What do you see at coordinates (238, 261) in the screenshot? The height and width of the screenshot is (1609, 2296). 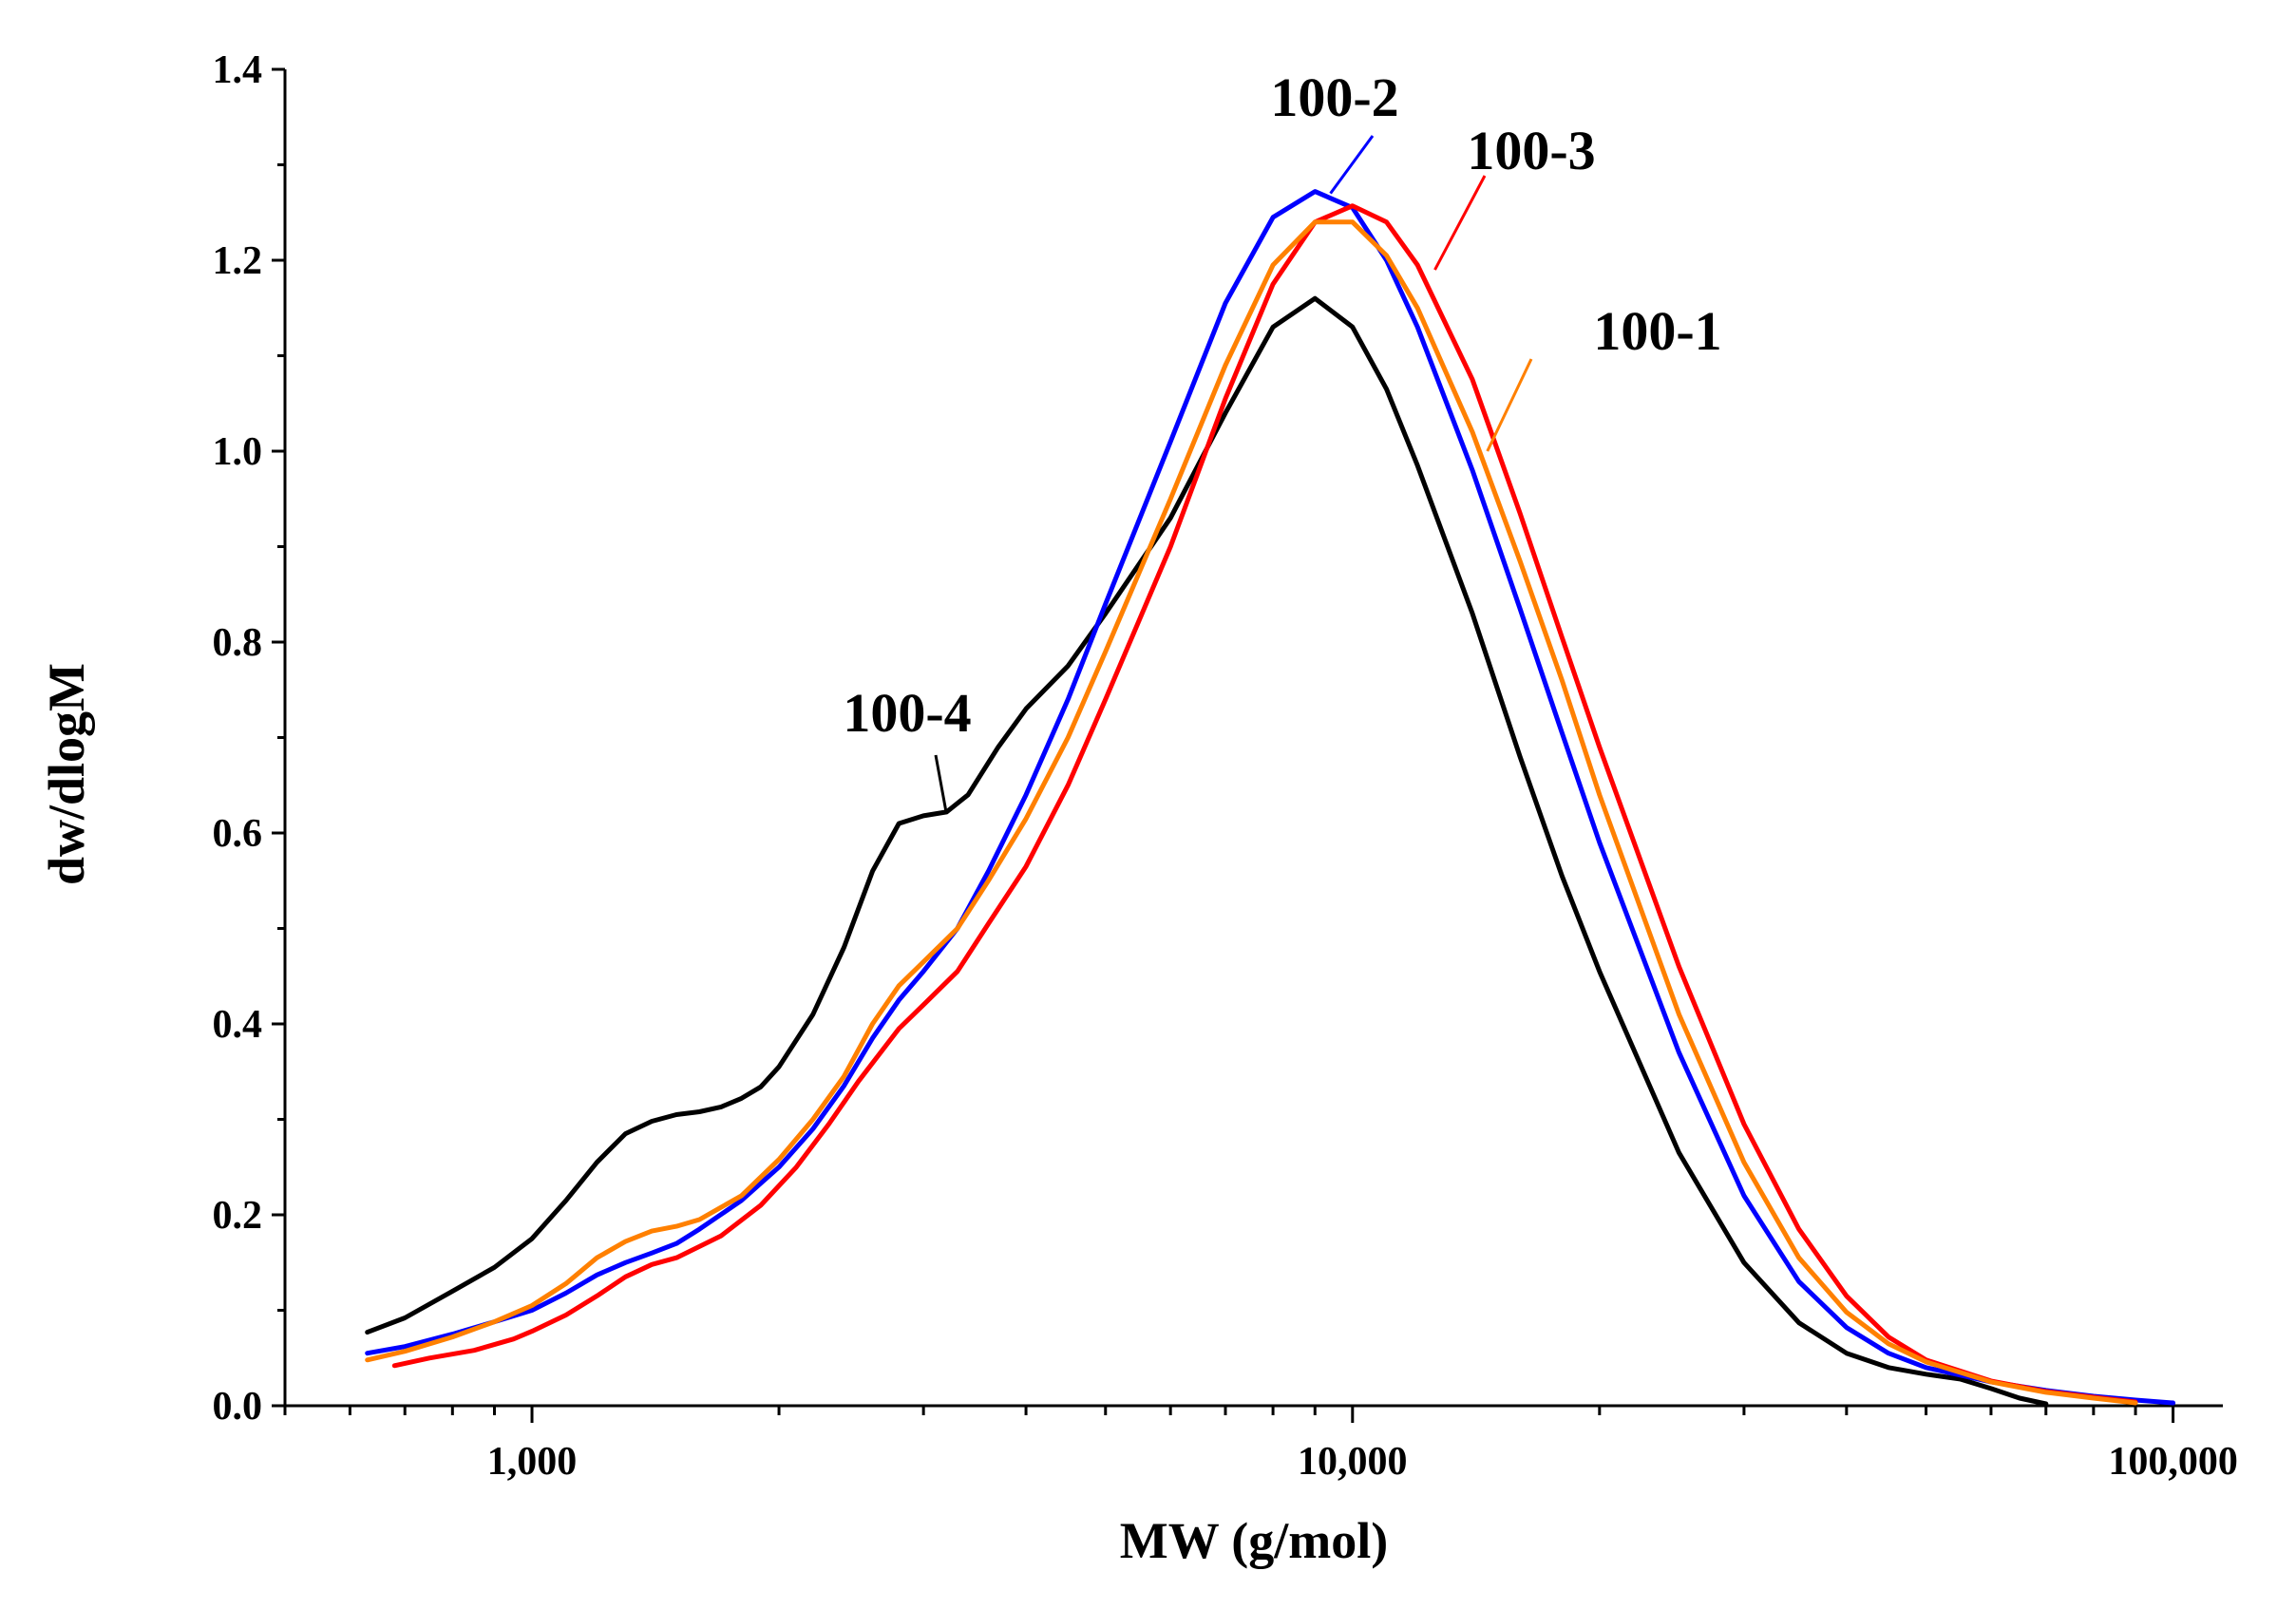 I see `y-tick-label: 1.2` at bounding box center [238, 261].